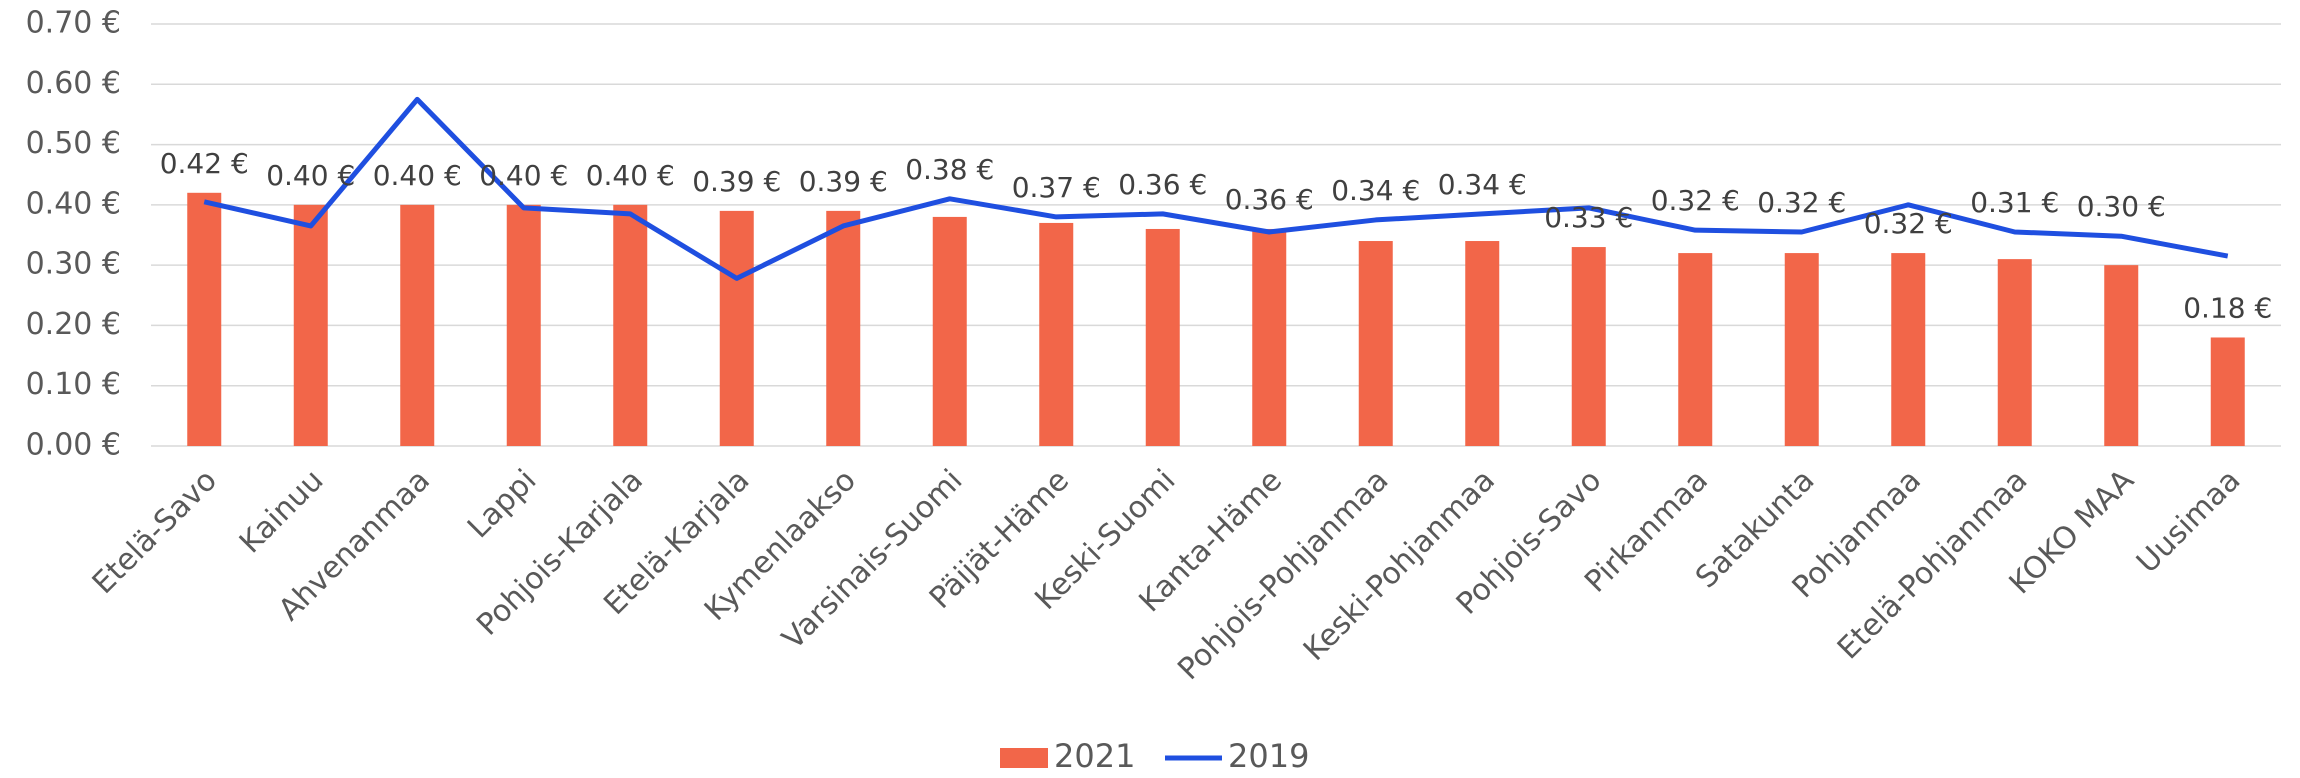 This screenshot has height=778, width=2300. Describe the element at coordinates (73, 83) in the screenshot. I see `y-tick-label: 0.60 €` at that location.